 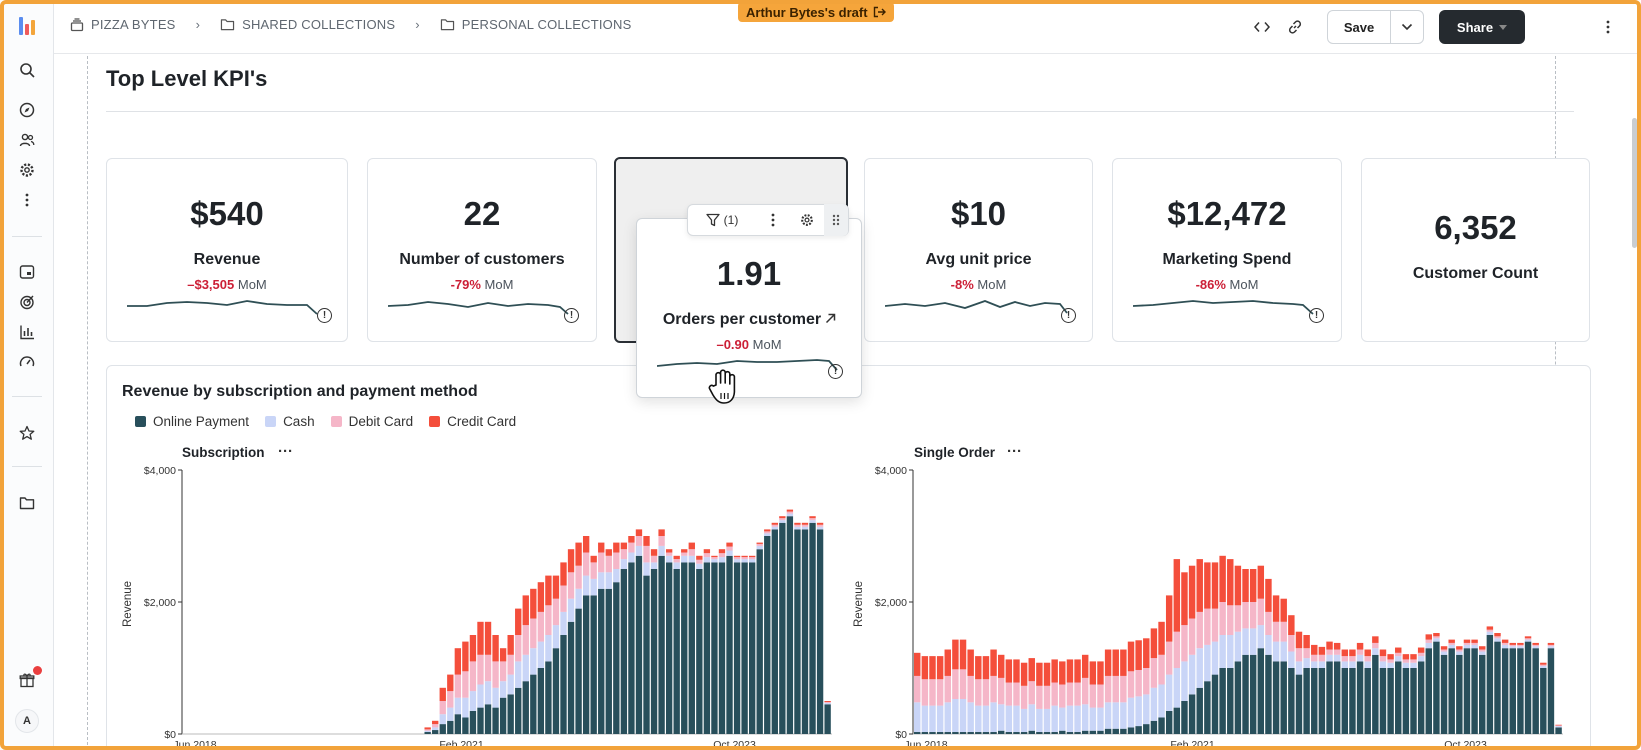 What do you see at coordinates (835, 371) in the screenshot?
I see `warning-icon: !` at bounding box center [835, 371].